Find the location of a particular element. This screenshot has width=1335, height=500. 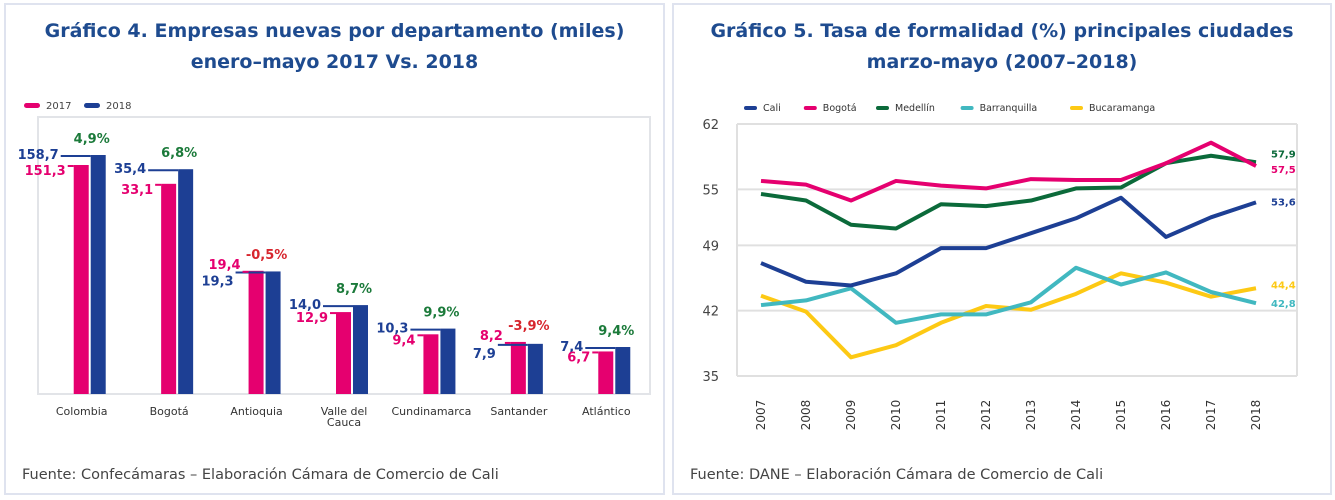

value-label-2018-1: 35,4 is located at coordinates (130, 169).